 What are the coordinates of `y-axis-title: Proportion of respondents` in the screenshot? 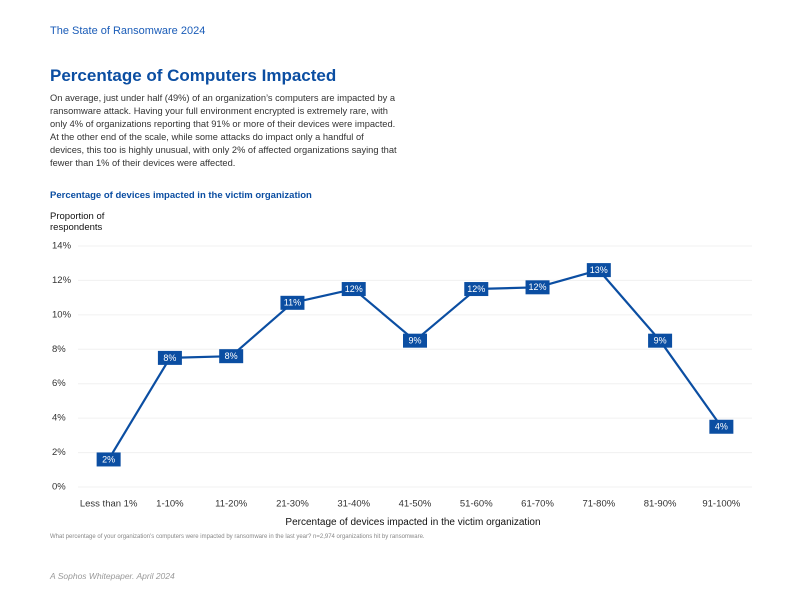 It's located at (77, 222).